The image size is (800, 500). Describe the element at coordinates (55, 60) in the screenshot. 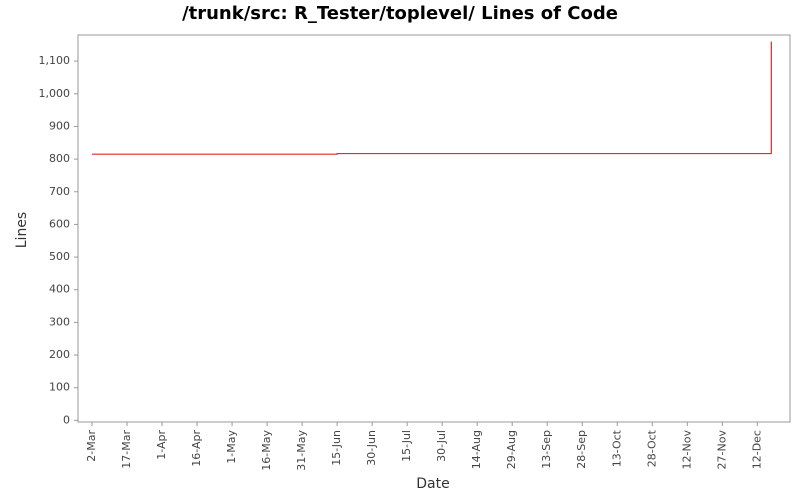

I see `y-tick-label: 1,100` at that location.